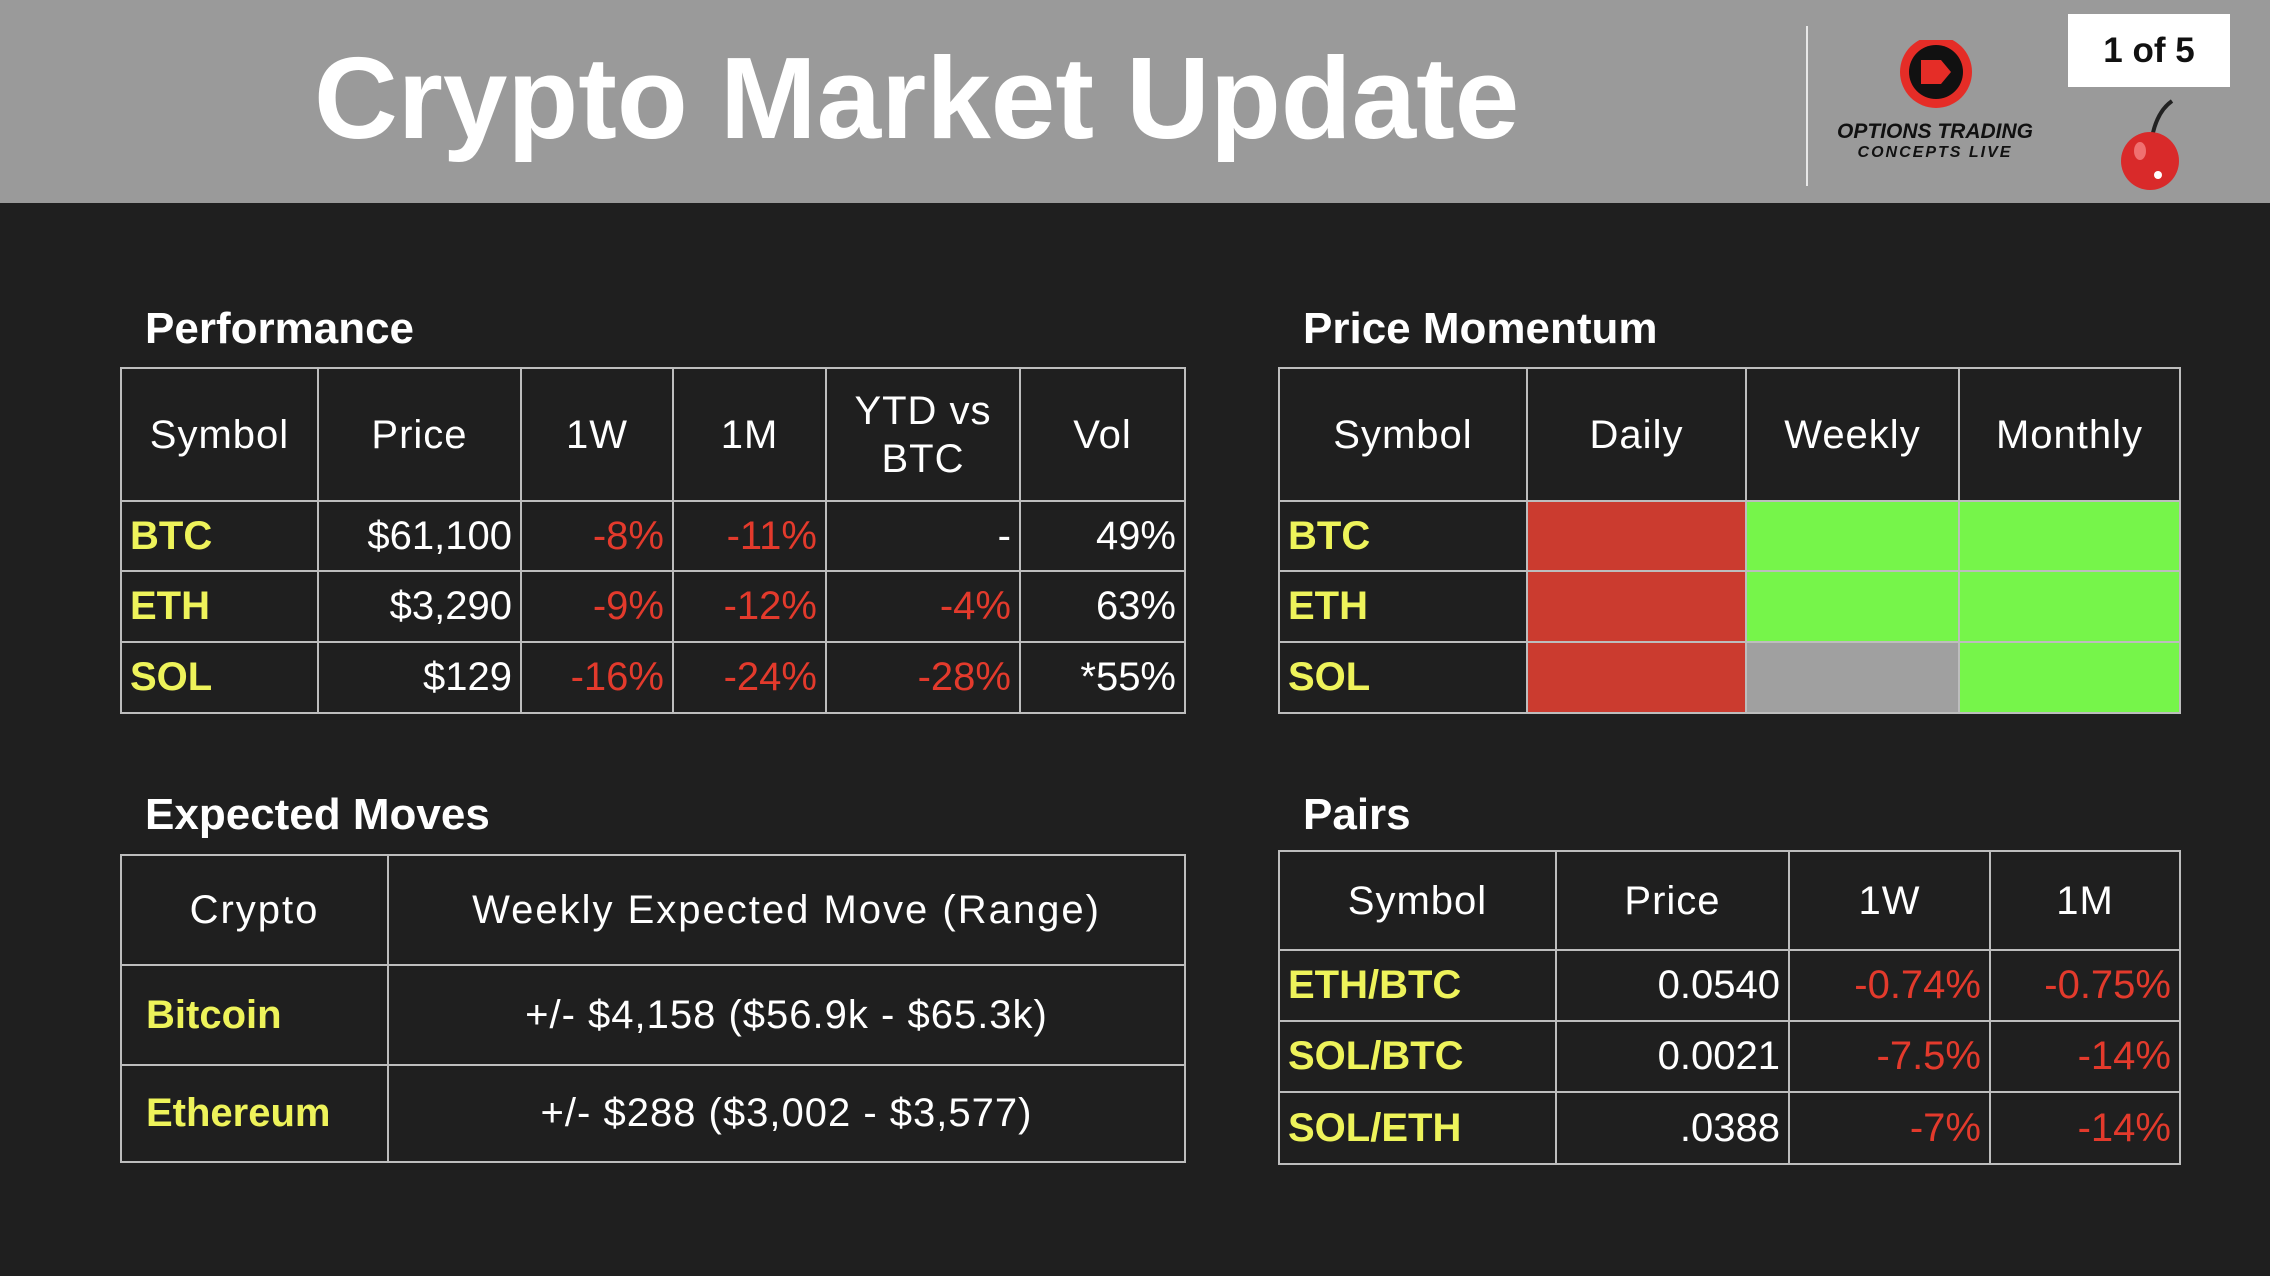  I want to click on logo-text: OPTIONS TRADING, so click(1934, 131).